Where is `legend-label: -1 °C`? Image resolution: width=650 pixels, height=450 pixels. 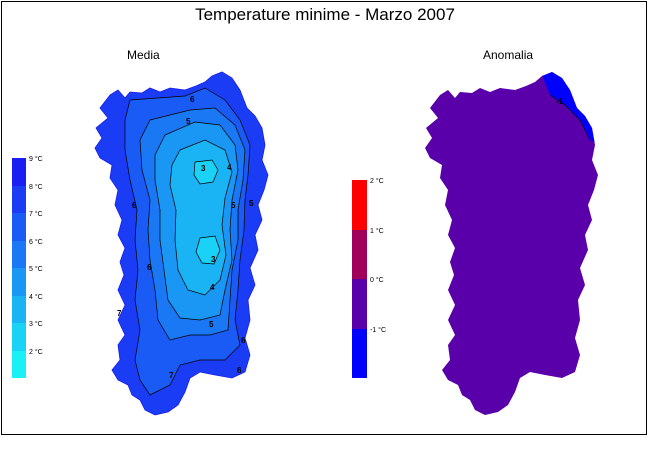
legend-label: -1 °C is located at coordinates (378, 330).